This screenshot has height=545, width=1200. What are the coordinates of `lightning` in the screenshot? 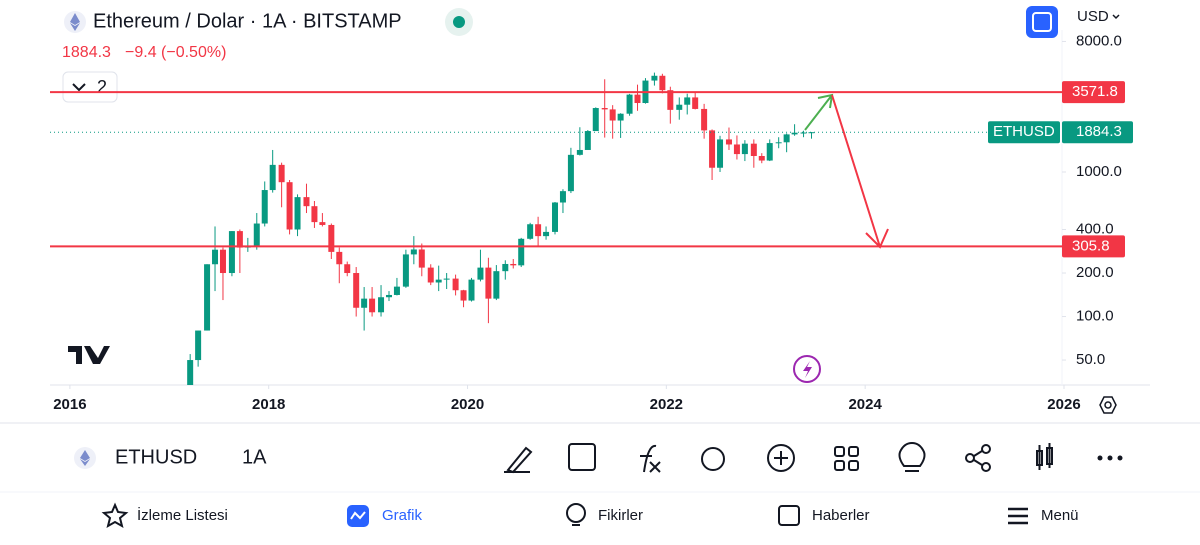 It's located at (807, 369).